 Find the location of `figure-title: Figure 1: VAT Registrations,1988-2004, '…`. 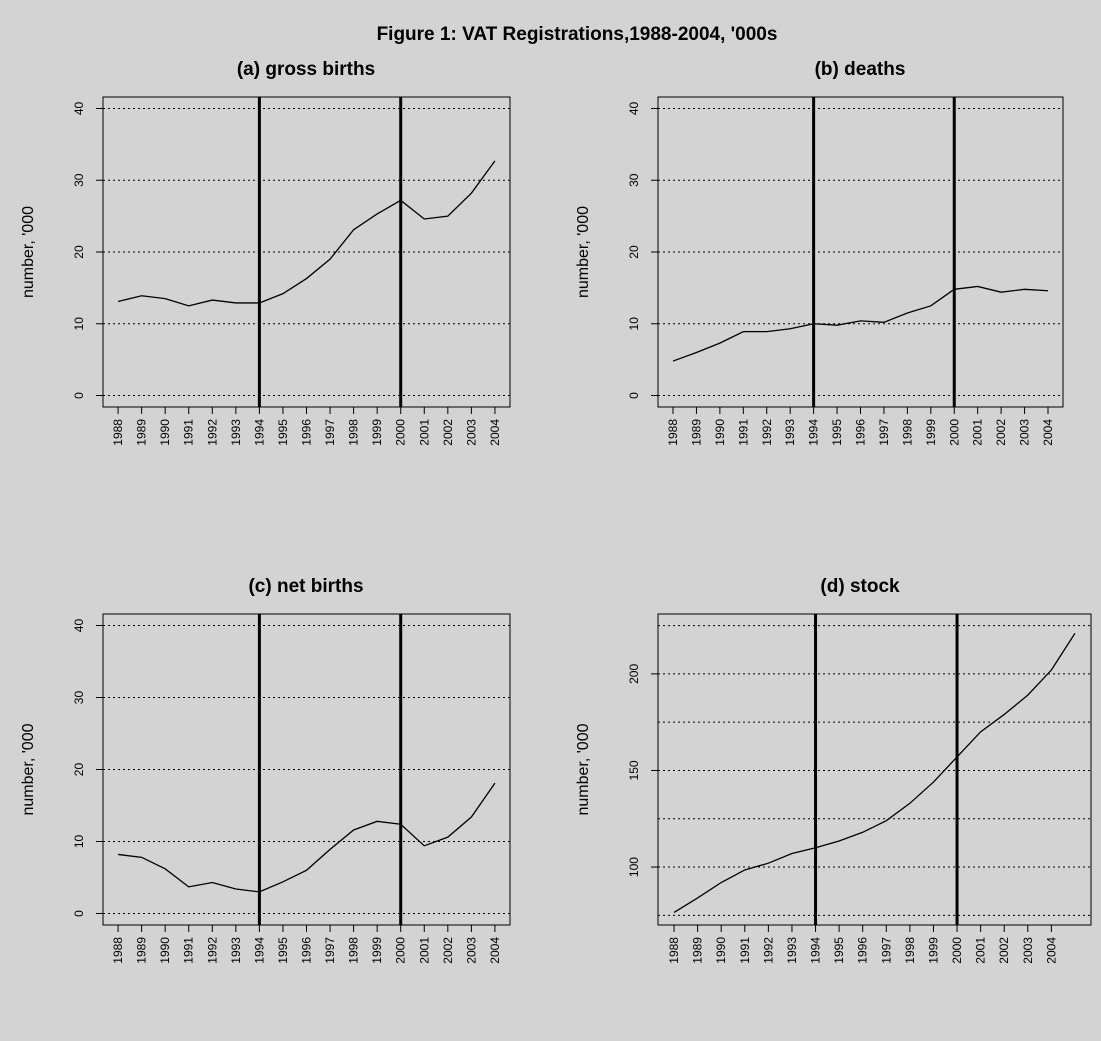

figure-title: Figure 1: VAT Registrations,1988-2004, '… is located at coordinates (577, 34).